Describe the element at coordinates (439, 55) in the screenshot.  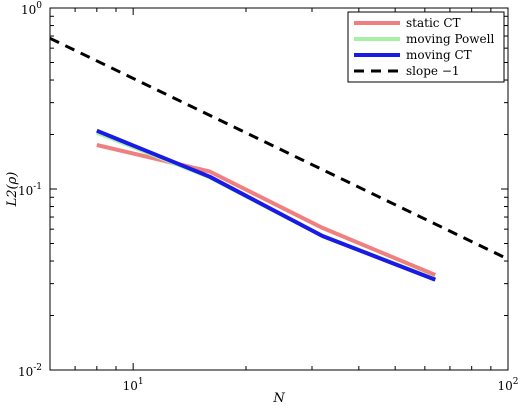
I see `legend-label-2: moving CT` at that location.